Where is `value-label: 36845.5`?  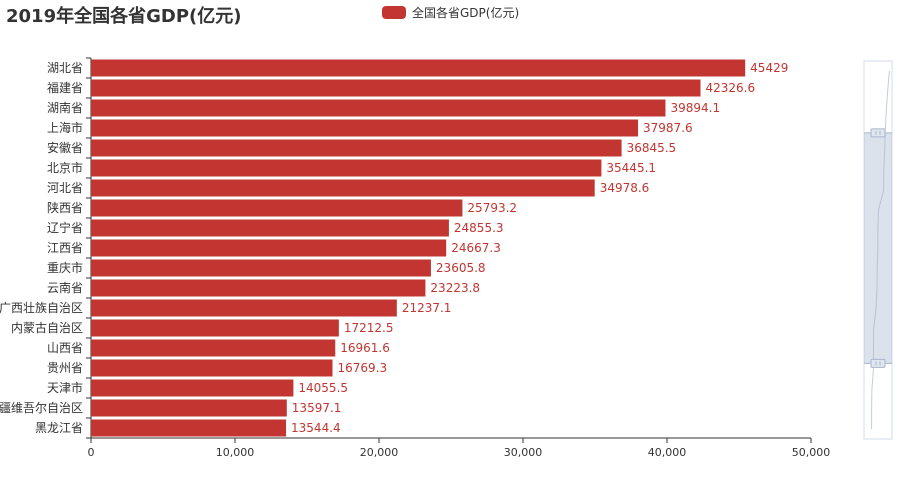
value-label: 36845.5 is located at coordinates (652, 148).